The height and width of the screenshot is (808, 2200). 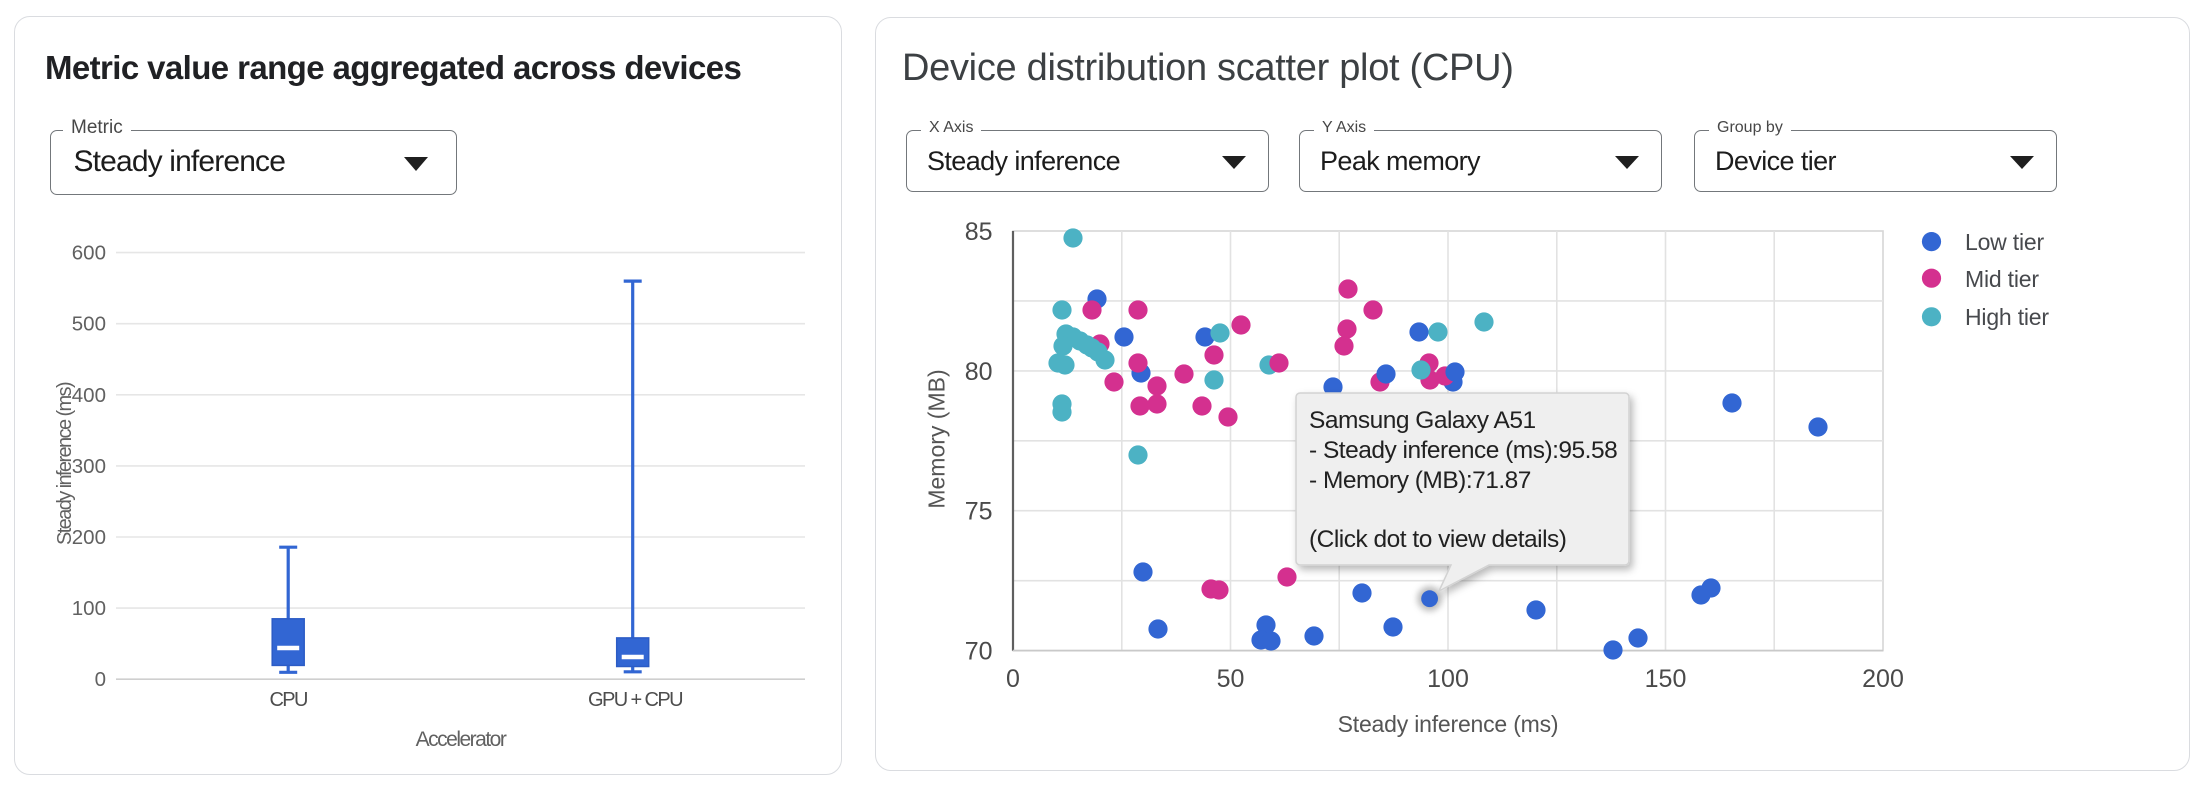 What do you see at coordinates (979, 232) in the screenshot?
I see `svg-text: 85` at bounding box center [979, 232].